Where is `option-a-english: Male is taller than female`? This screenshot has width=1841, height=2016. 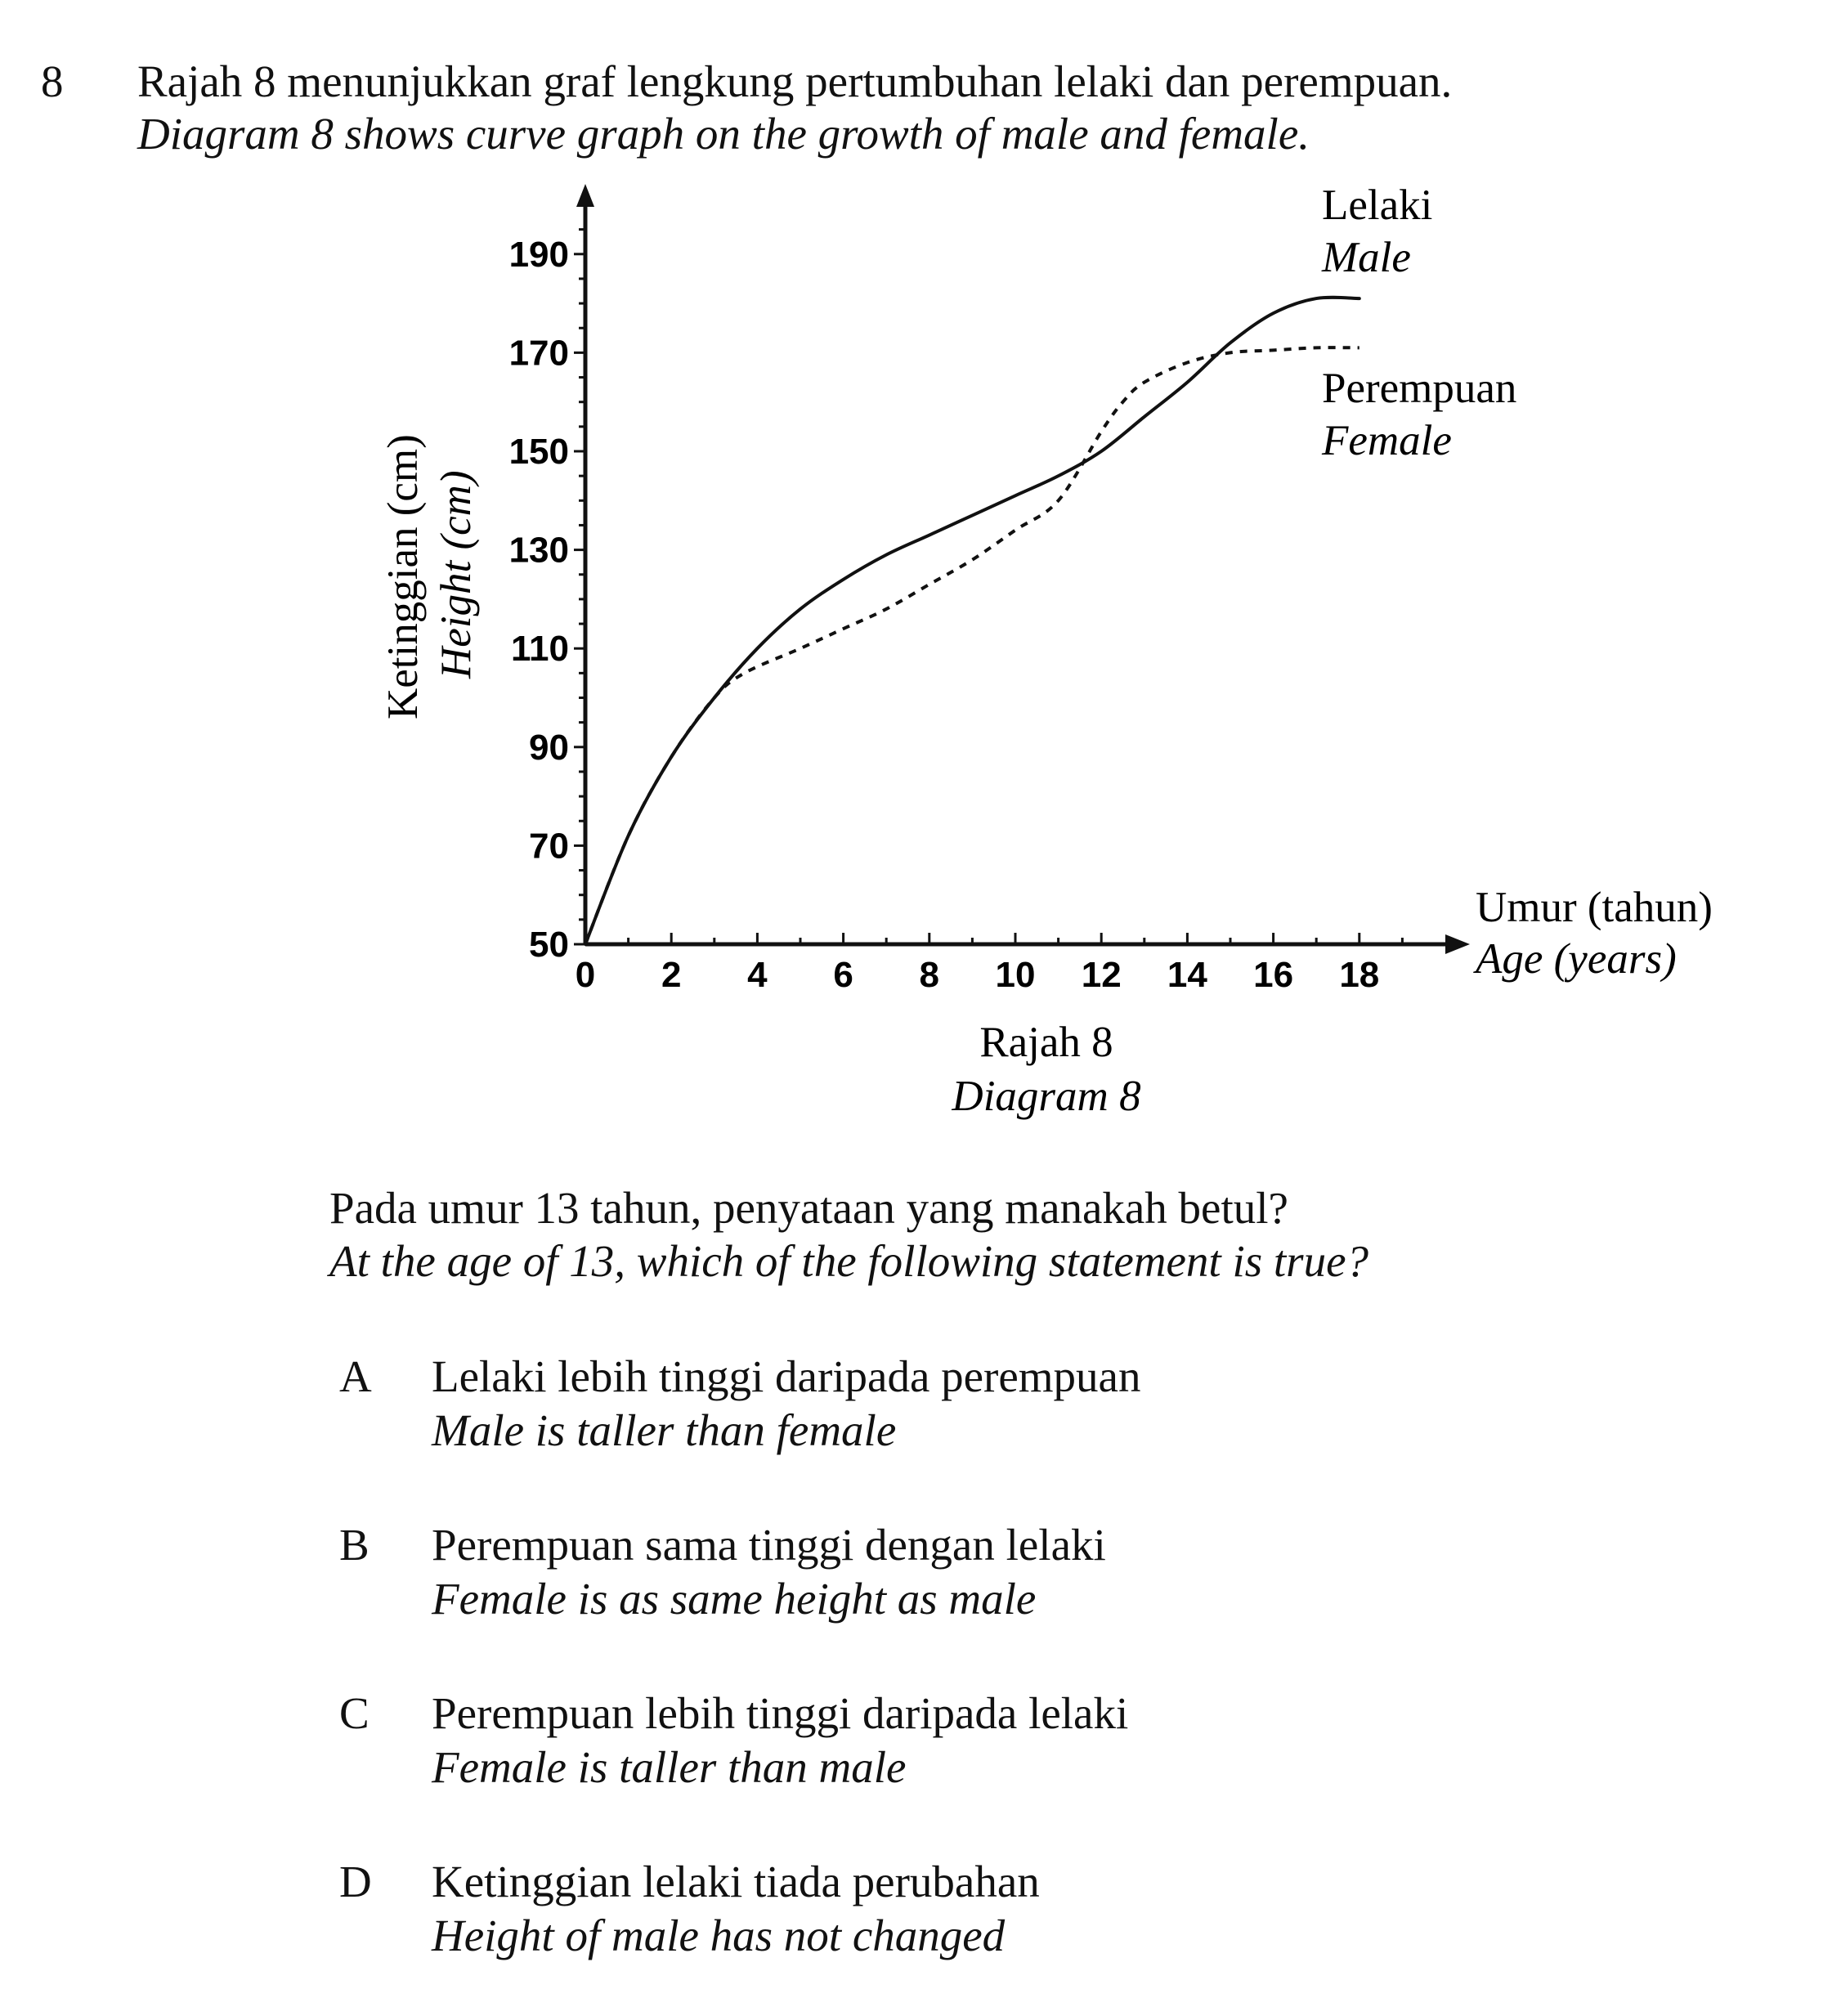 option-a-english: Male is taller than female is located at coordinates (664, 1430).